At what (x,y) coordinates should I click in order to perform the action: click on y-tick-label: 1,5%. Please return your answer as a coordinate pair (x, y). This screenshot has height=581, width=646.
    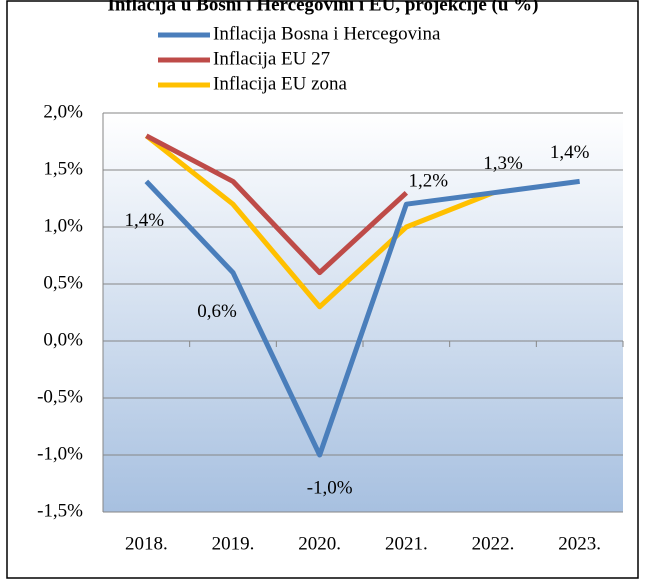
    Looking at the image, I should click on (63, 168).